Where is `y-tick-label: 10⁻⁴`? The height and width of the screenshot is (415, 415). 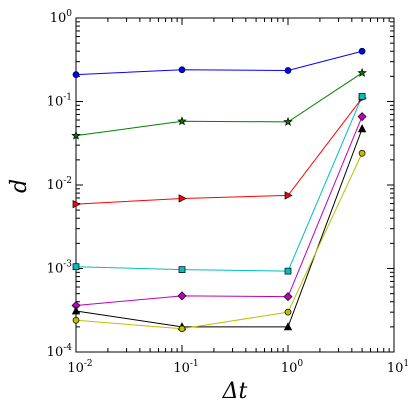 y-tick-label: 10⁻⁴ is located at coordinates (60, 351).